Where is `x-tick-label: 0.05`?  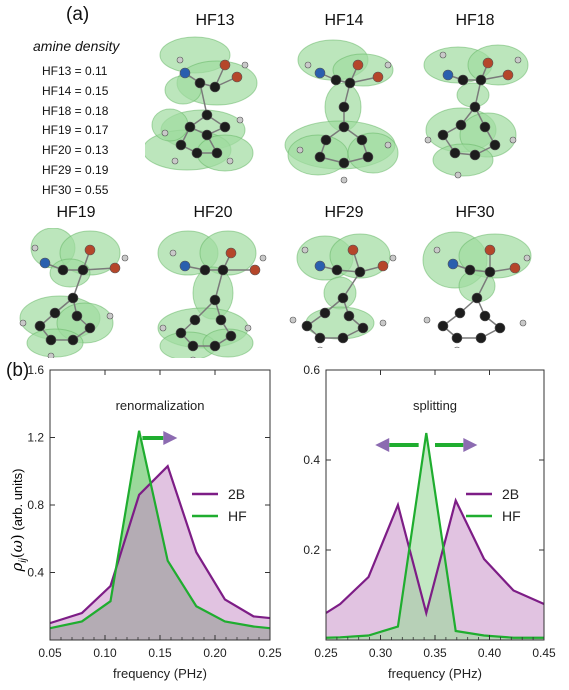
x-tick-label: 0.05 is located at coordinates (50, 653).